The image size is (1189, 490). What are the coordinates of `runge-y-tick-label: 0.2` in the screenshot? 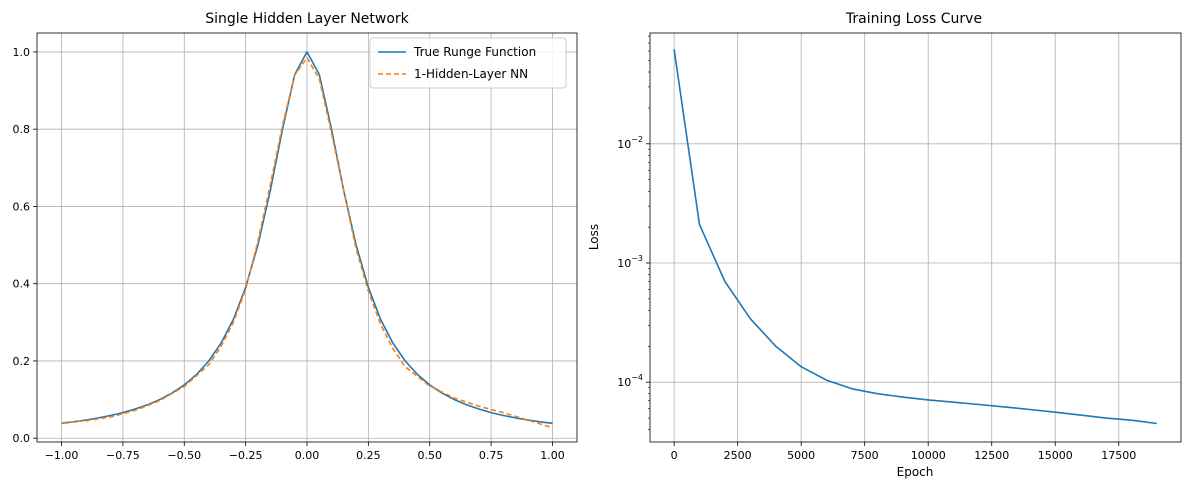 It's located at (22, 361).